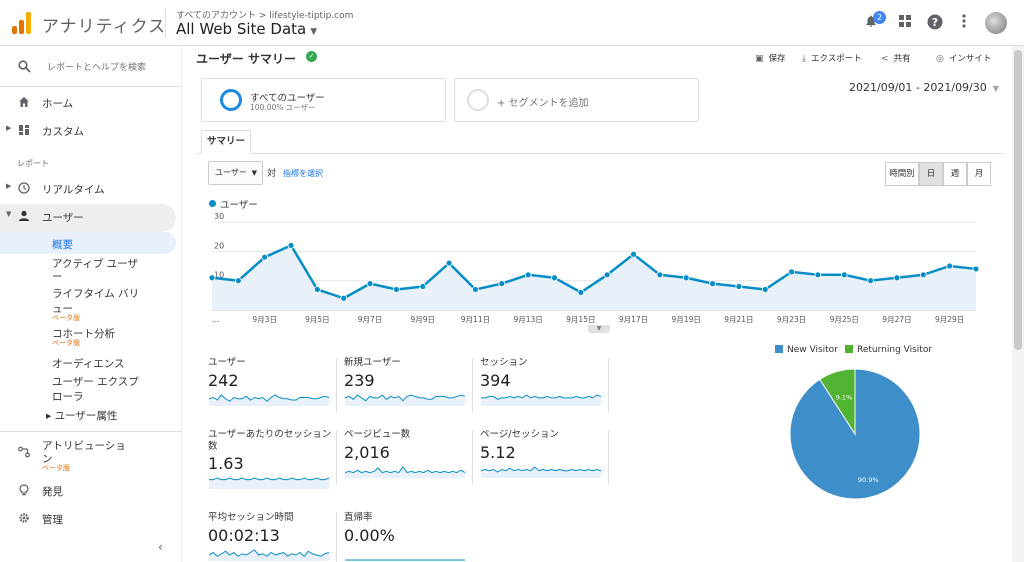 Image resolution: width=1024 pixels, height=562 pixels. What do you see at coordinates (924, 87) in the screenshot?
I see `date-range-picker: 2021/09/01 - 2021/09/30 ▼` at bounding box center [924, 87].